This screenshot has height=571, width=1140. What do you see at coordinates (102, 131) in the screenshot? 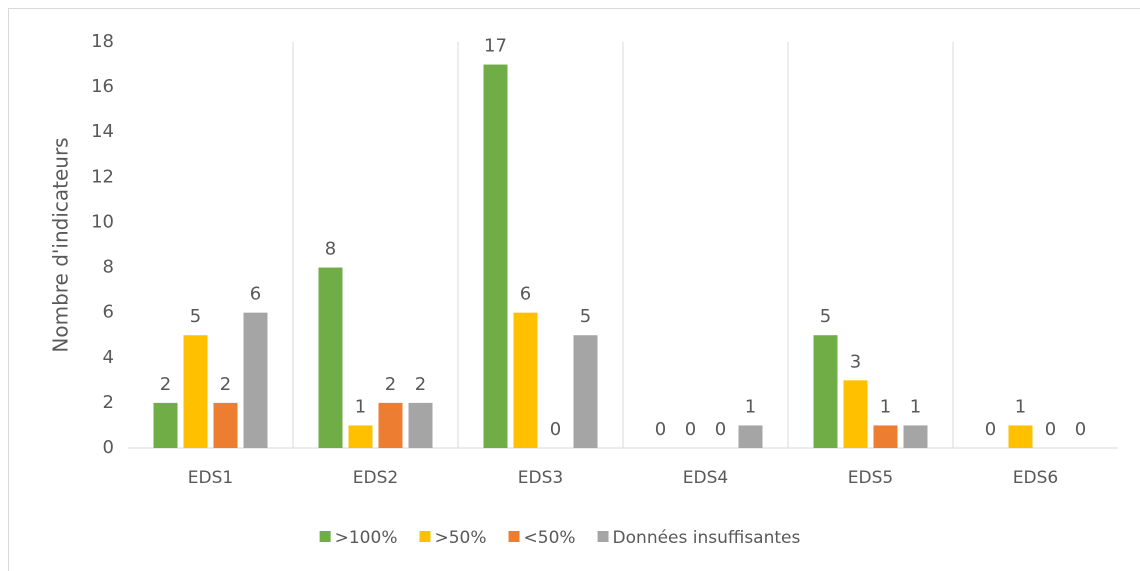
I see `y-tick-label: 14` at bounding box center [102, 131].